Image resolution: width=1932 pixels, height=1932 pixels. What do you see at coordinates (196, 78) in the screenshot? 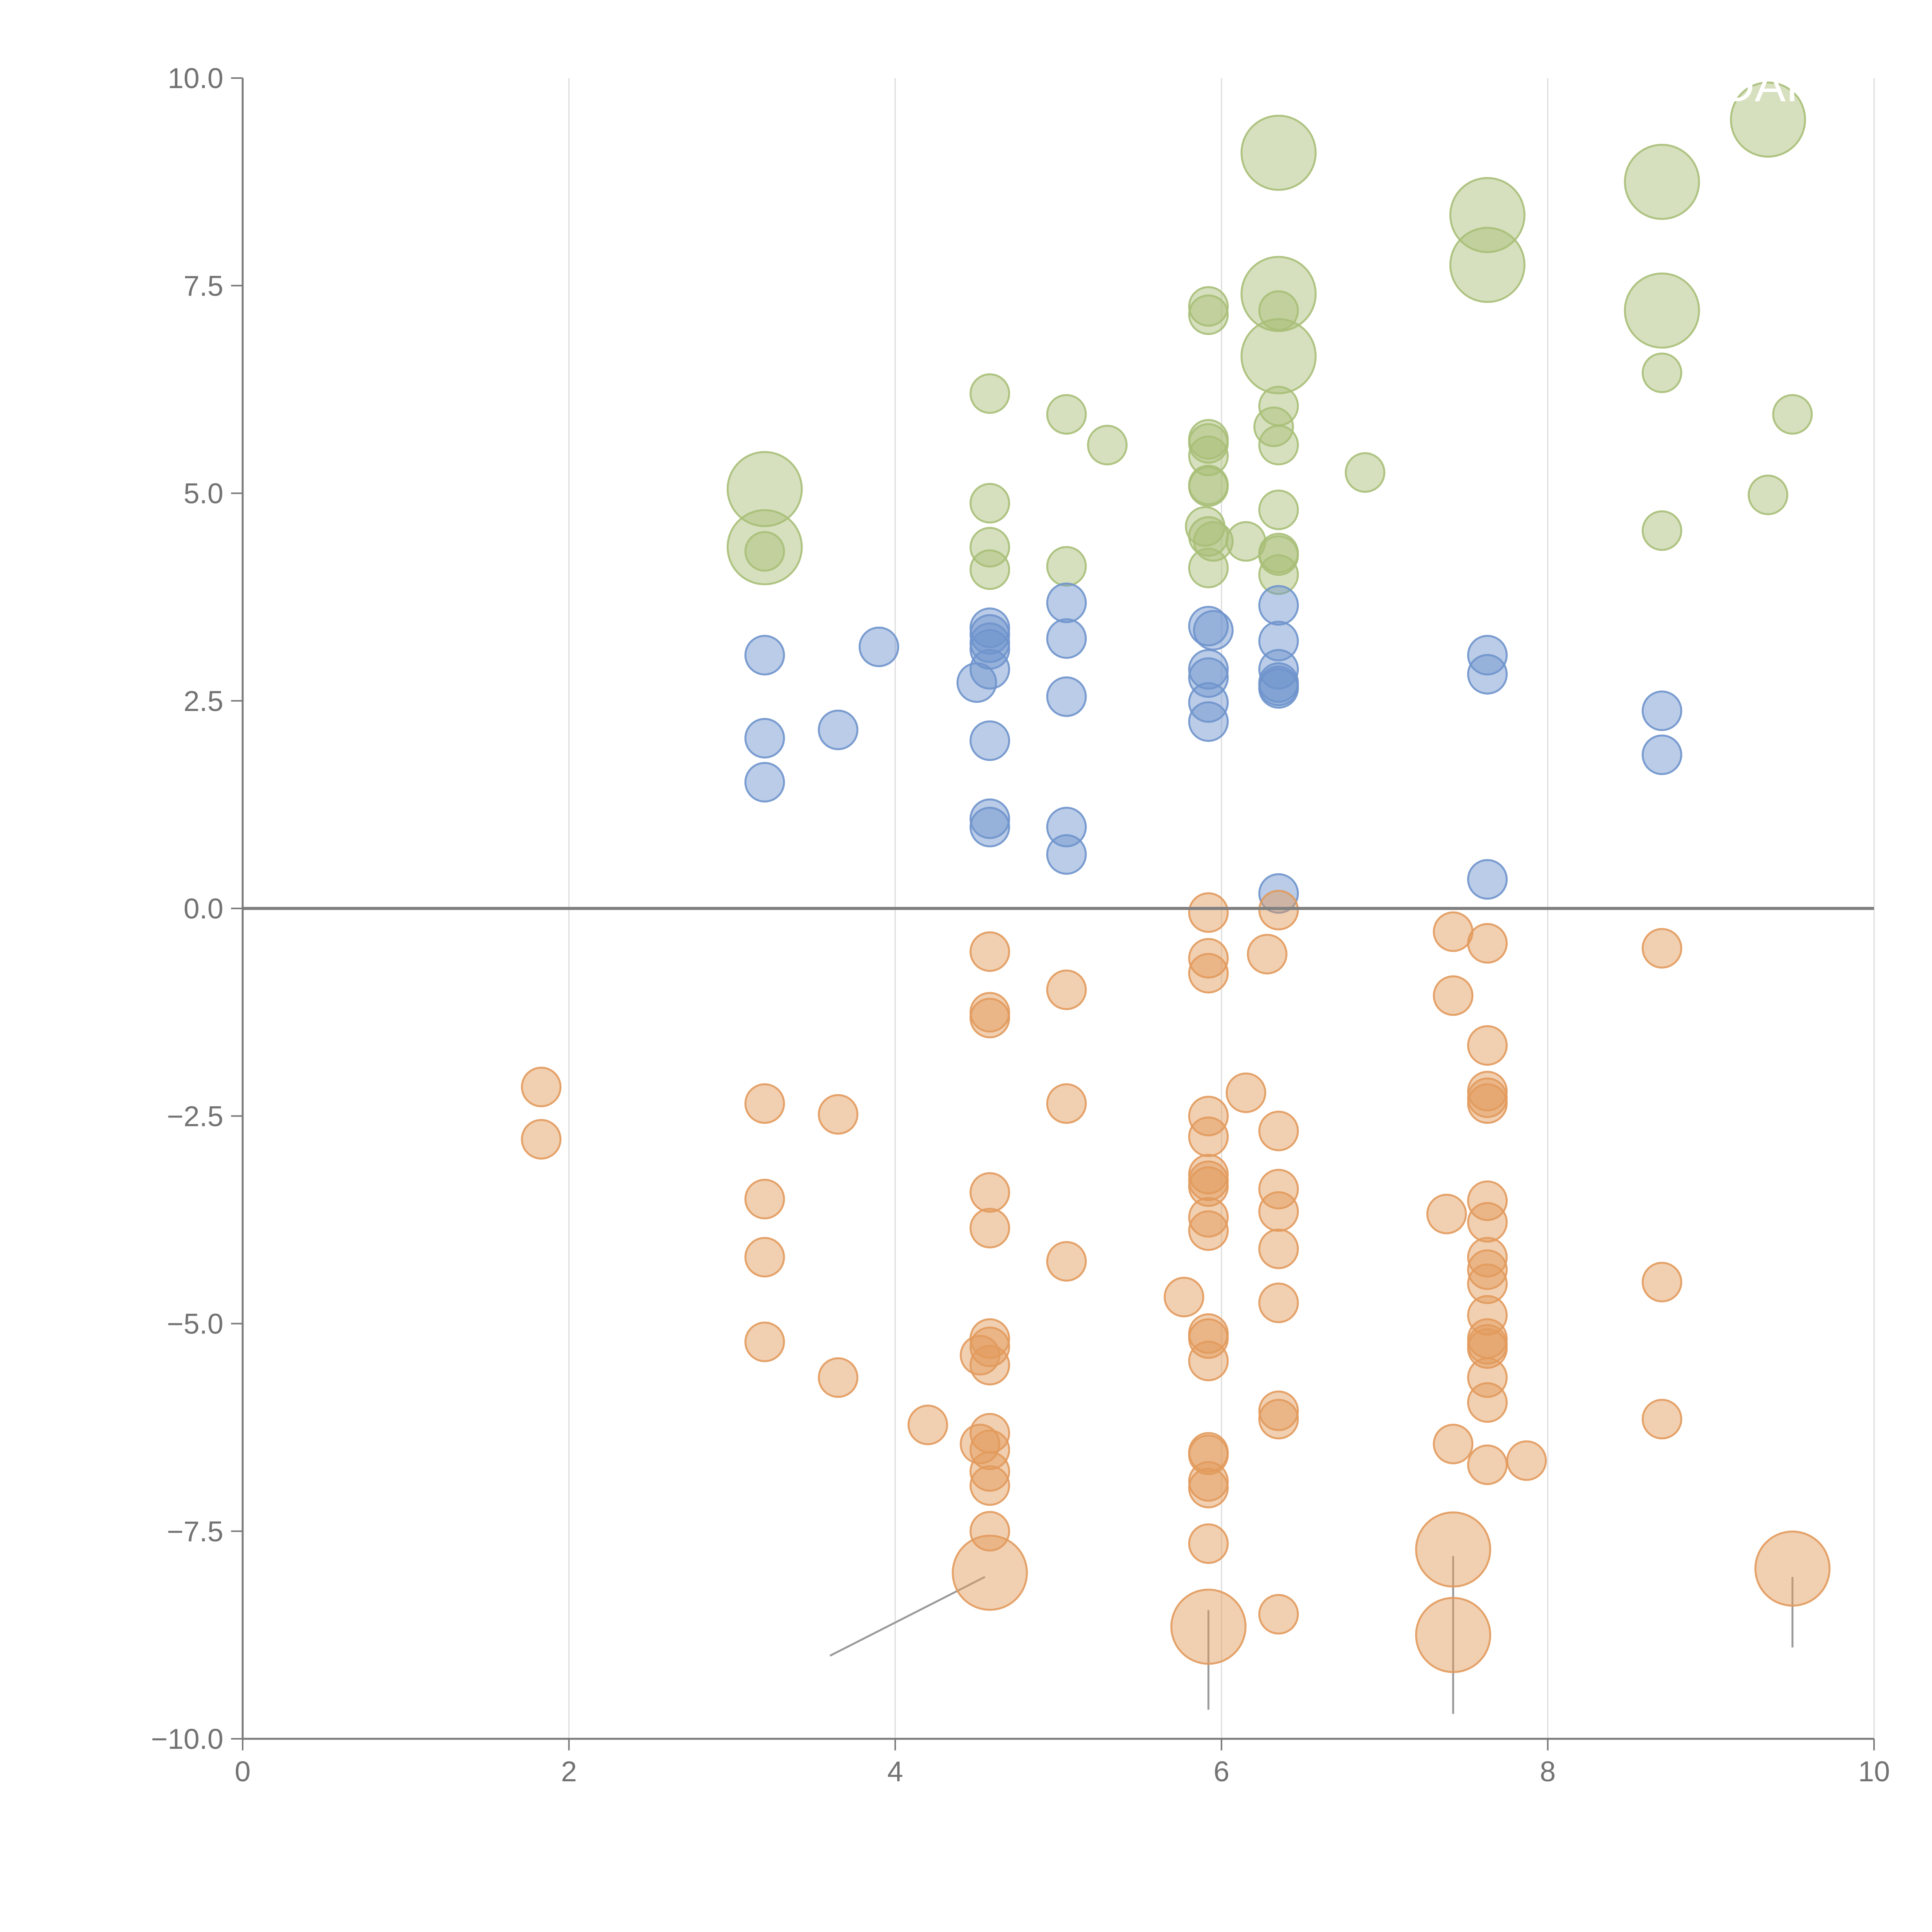
I see `y-tick-label: 10.0` at bounding box center [196, 78].